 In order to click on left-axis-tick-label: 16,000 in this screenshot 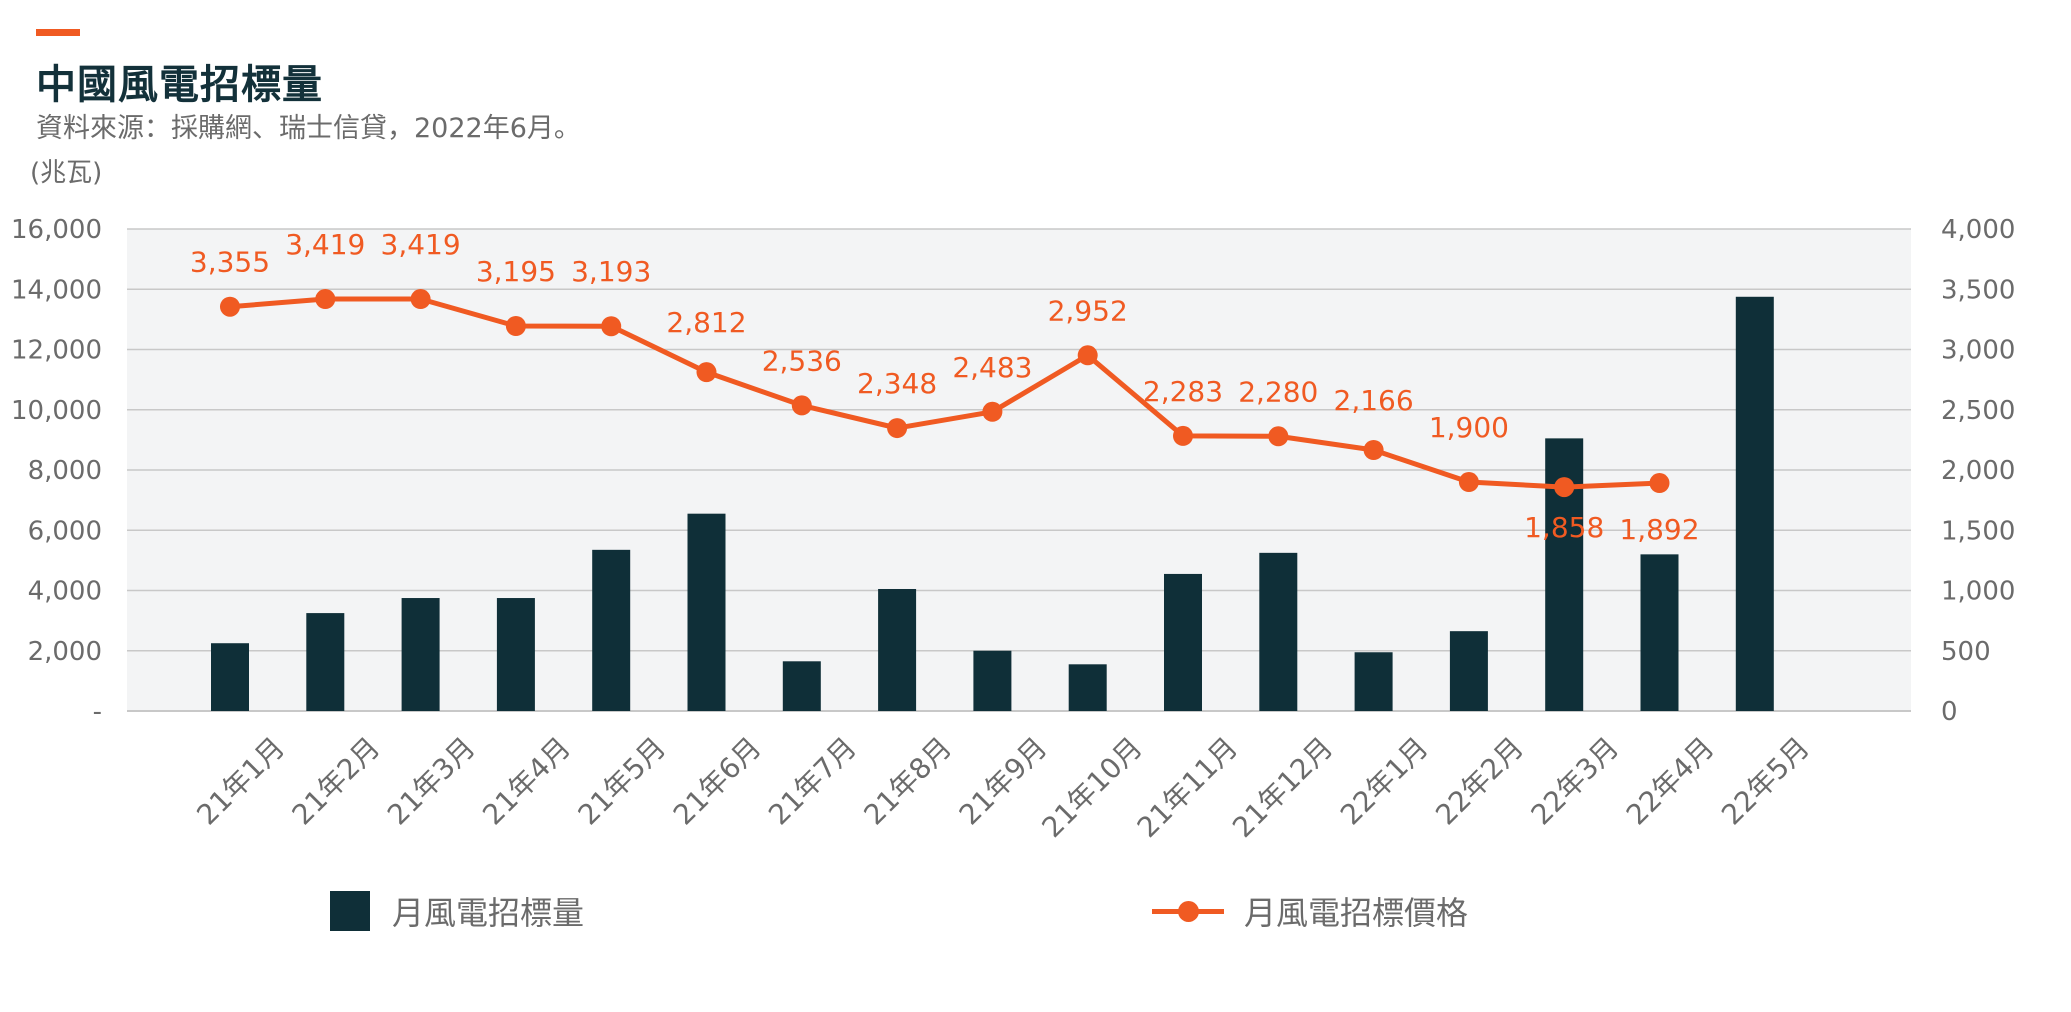, I will do `click(56, 230)`.